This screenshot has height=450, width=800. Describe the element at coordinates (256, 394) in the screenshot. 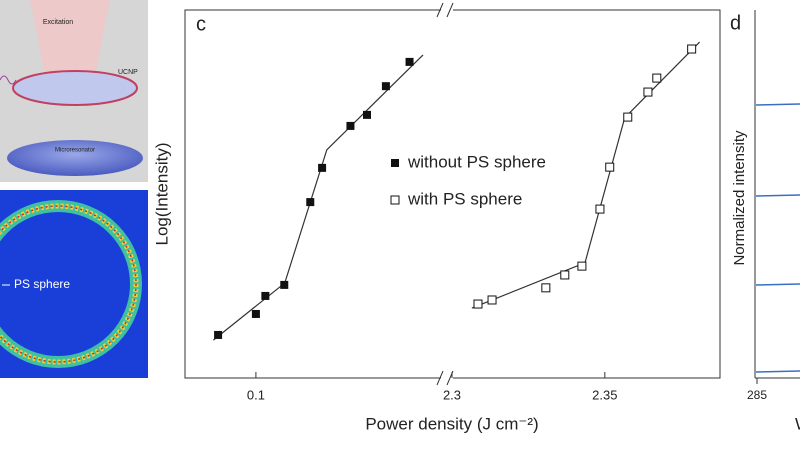

I see `x-tick-label: 0.1` at that location.